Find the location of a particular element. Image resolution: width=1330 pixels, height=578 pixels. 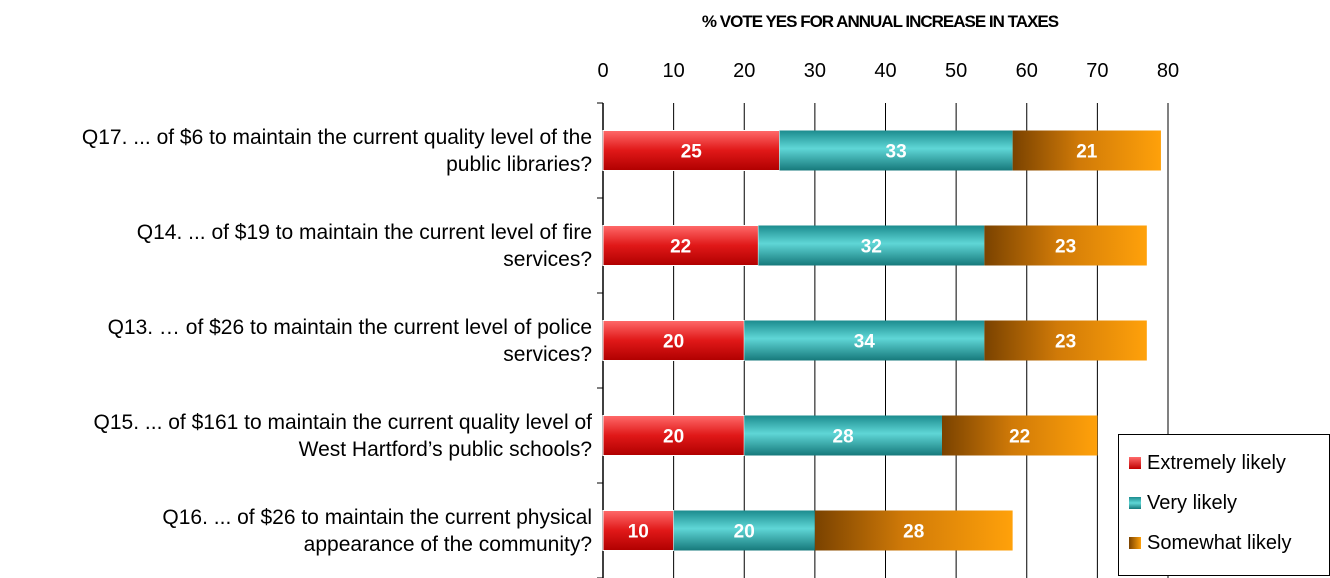

legend-item-very-likely: Very likely is located at coordinates (1183, 503).